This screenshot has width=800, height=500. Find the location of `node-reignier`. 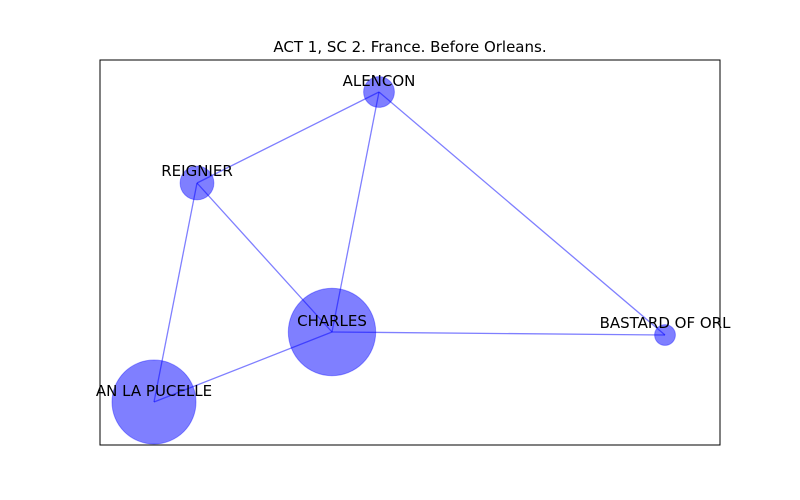

node-reignier is located at coordinates (197, 183).